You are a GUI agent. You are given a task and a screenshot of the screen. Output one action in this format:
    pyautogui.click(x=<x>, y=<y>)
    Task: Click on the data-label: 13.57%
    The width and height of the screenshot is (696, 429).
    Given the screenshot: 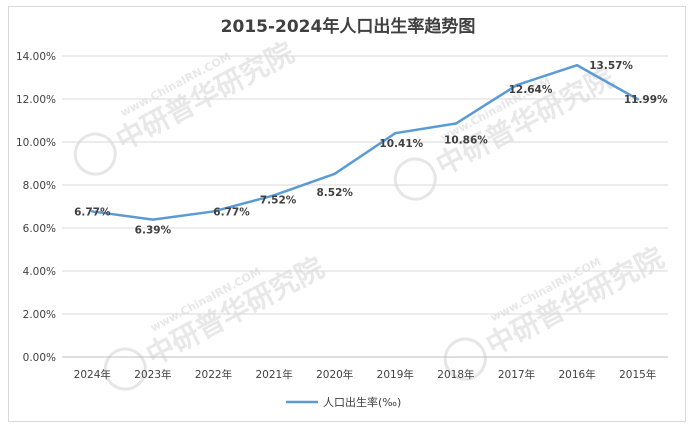 What is the action you would take?
    pyautogui.click(x=611, y=66)
    